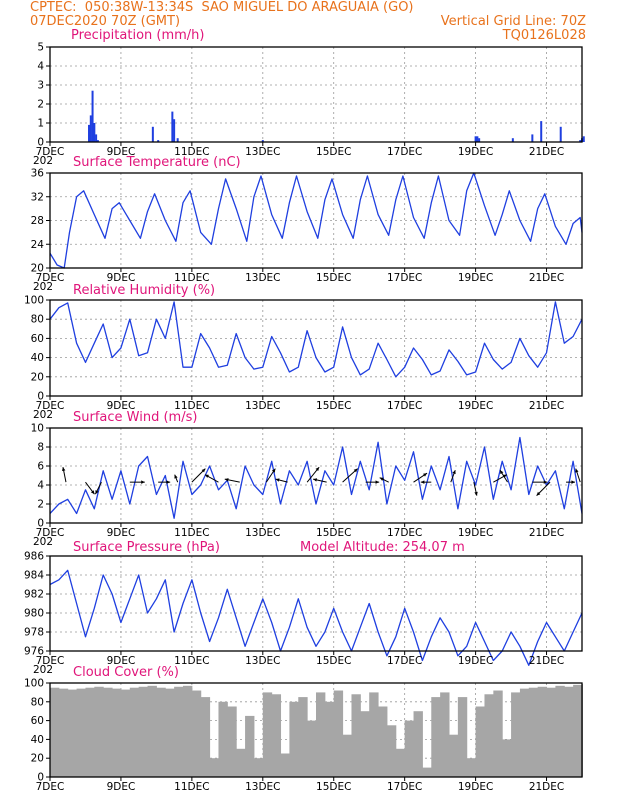 The image size is (618, 800). I want to click on cloud-xtick-label: 9DEC, so click(121, 787).